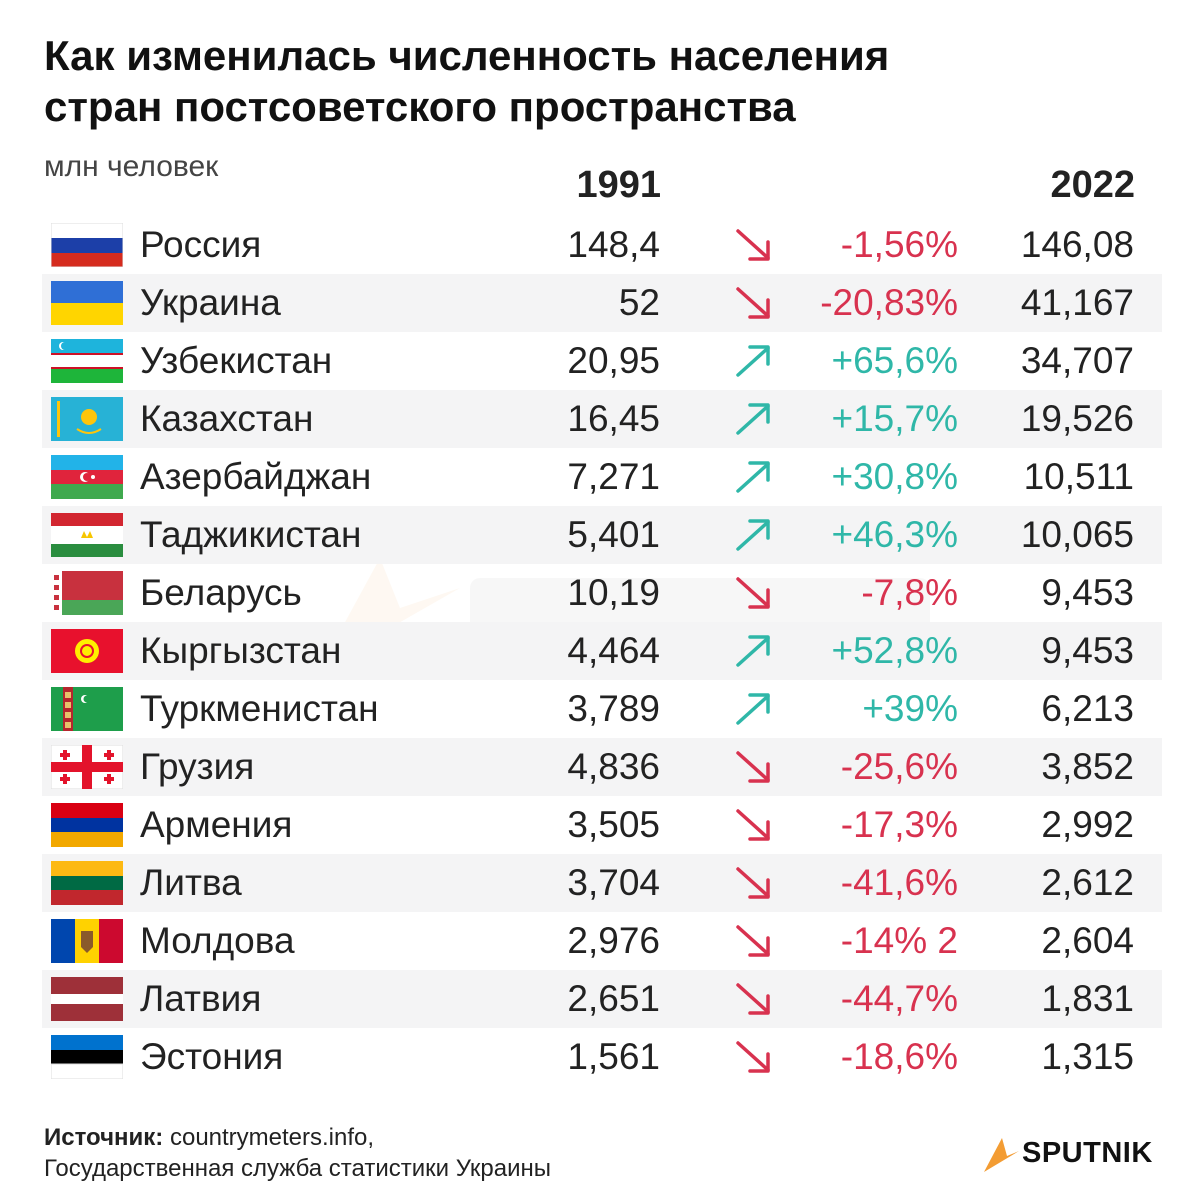 The width and height of the screenshot is (1201, 1201). I want to click on percent-change: -18,6%, so click(899, 1056).